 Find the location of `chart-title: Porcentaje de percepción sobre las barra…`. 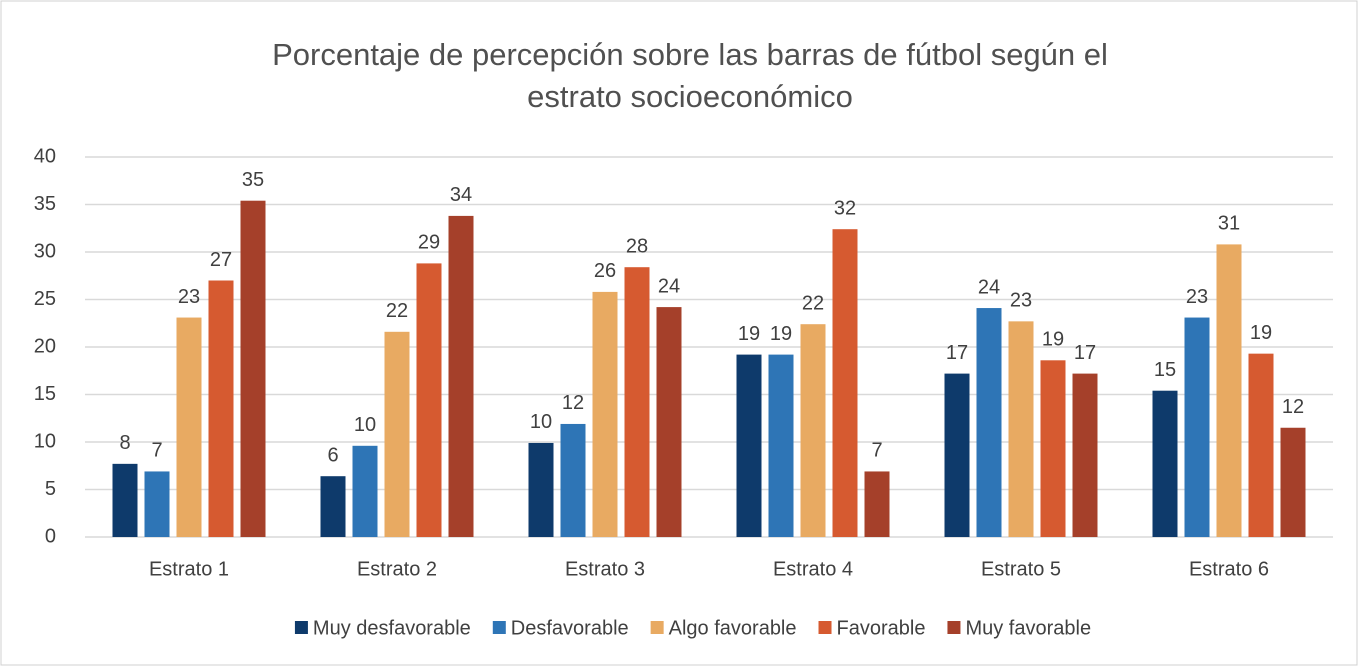

chart-title: Porcentaje de percepción sobre las barra… is located at coordinates (690, 54).